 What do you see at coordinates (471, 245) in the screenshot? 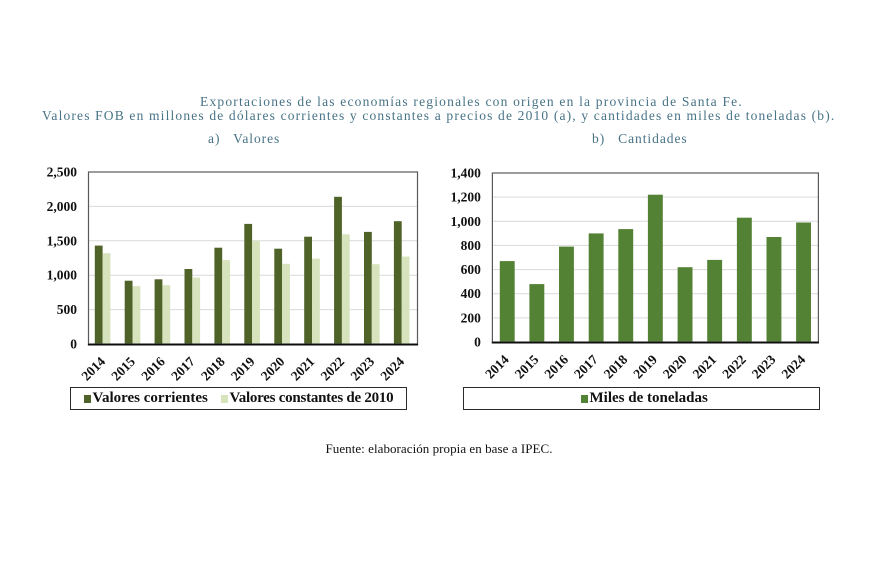
I see `svg-text: 800` at bounding box center [471, 245].